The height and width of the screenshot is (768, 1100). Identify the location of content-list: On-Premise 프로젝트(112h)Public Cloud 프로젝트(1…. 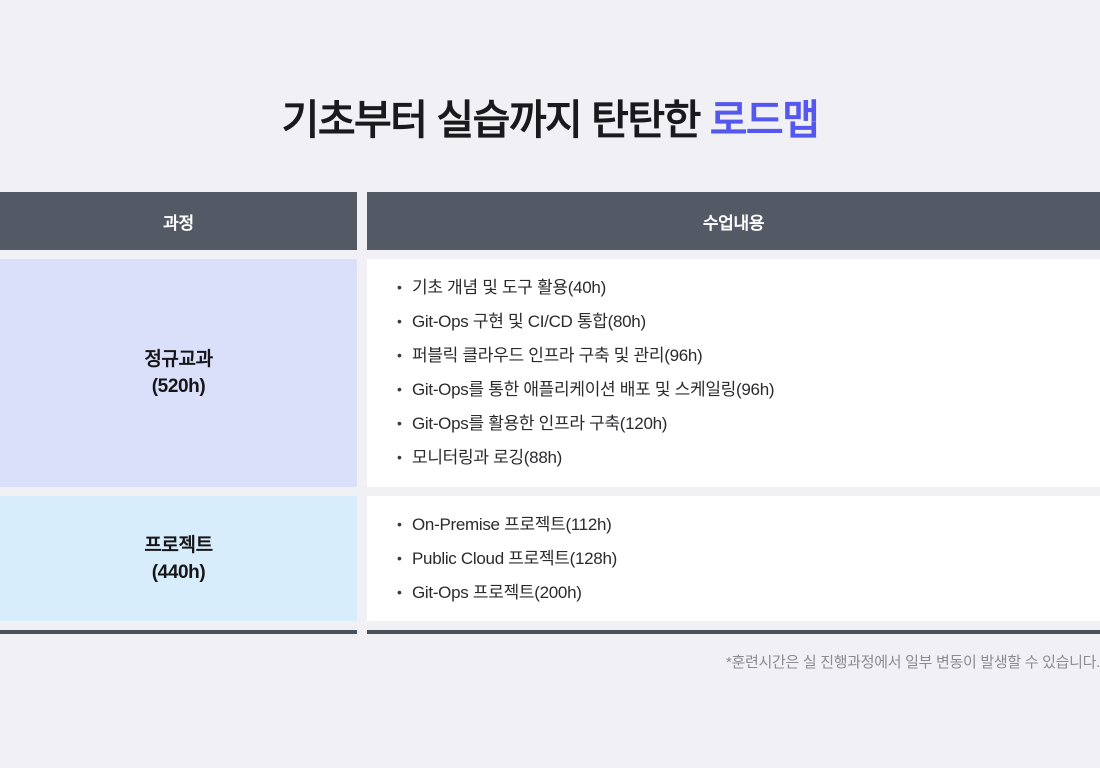
(497, 559).